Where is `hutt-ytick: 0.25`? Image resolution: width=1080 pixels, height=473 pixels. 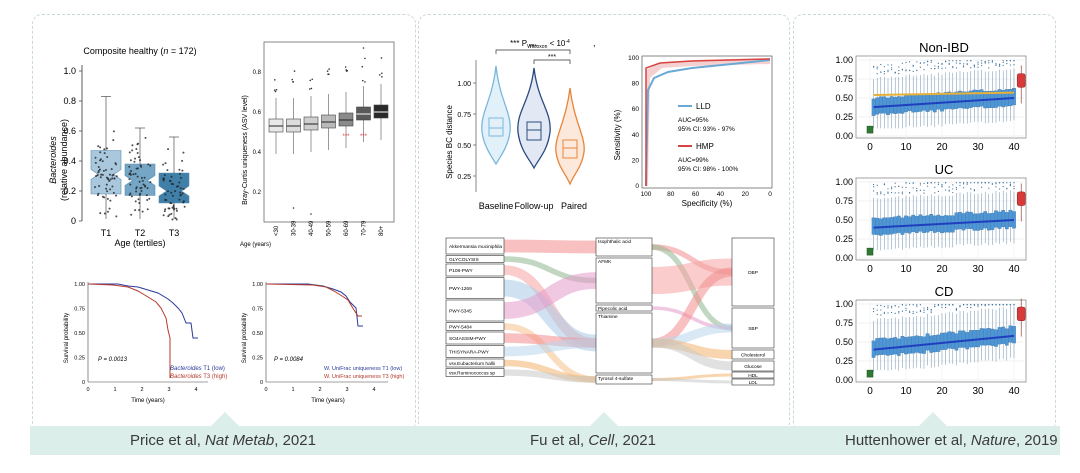 hutt-ytick: 0.25 is located at coordinates (844, 239).